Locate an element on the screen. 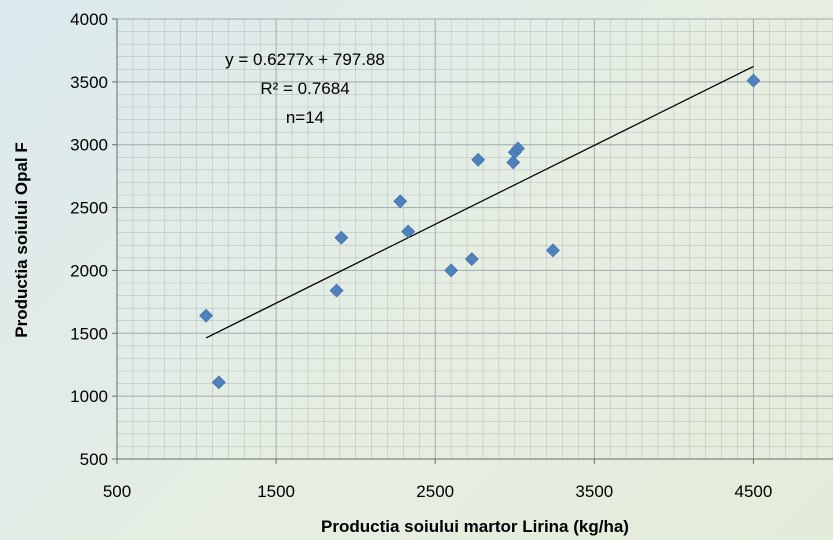  x-tick-labels: 500 1500 2500 3500 4500 is located at coordinates (438, 491).